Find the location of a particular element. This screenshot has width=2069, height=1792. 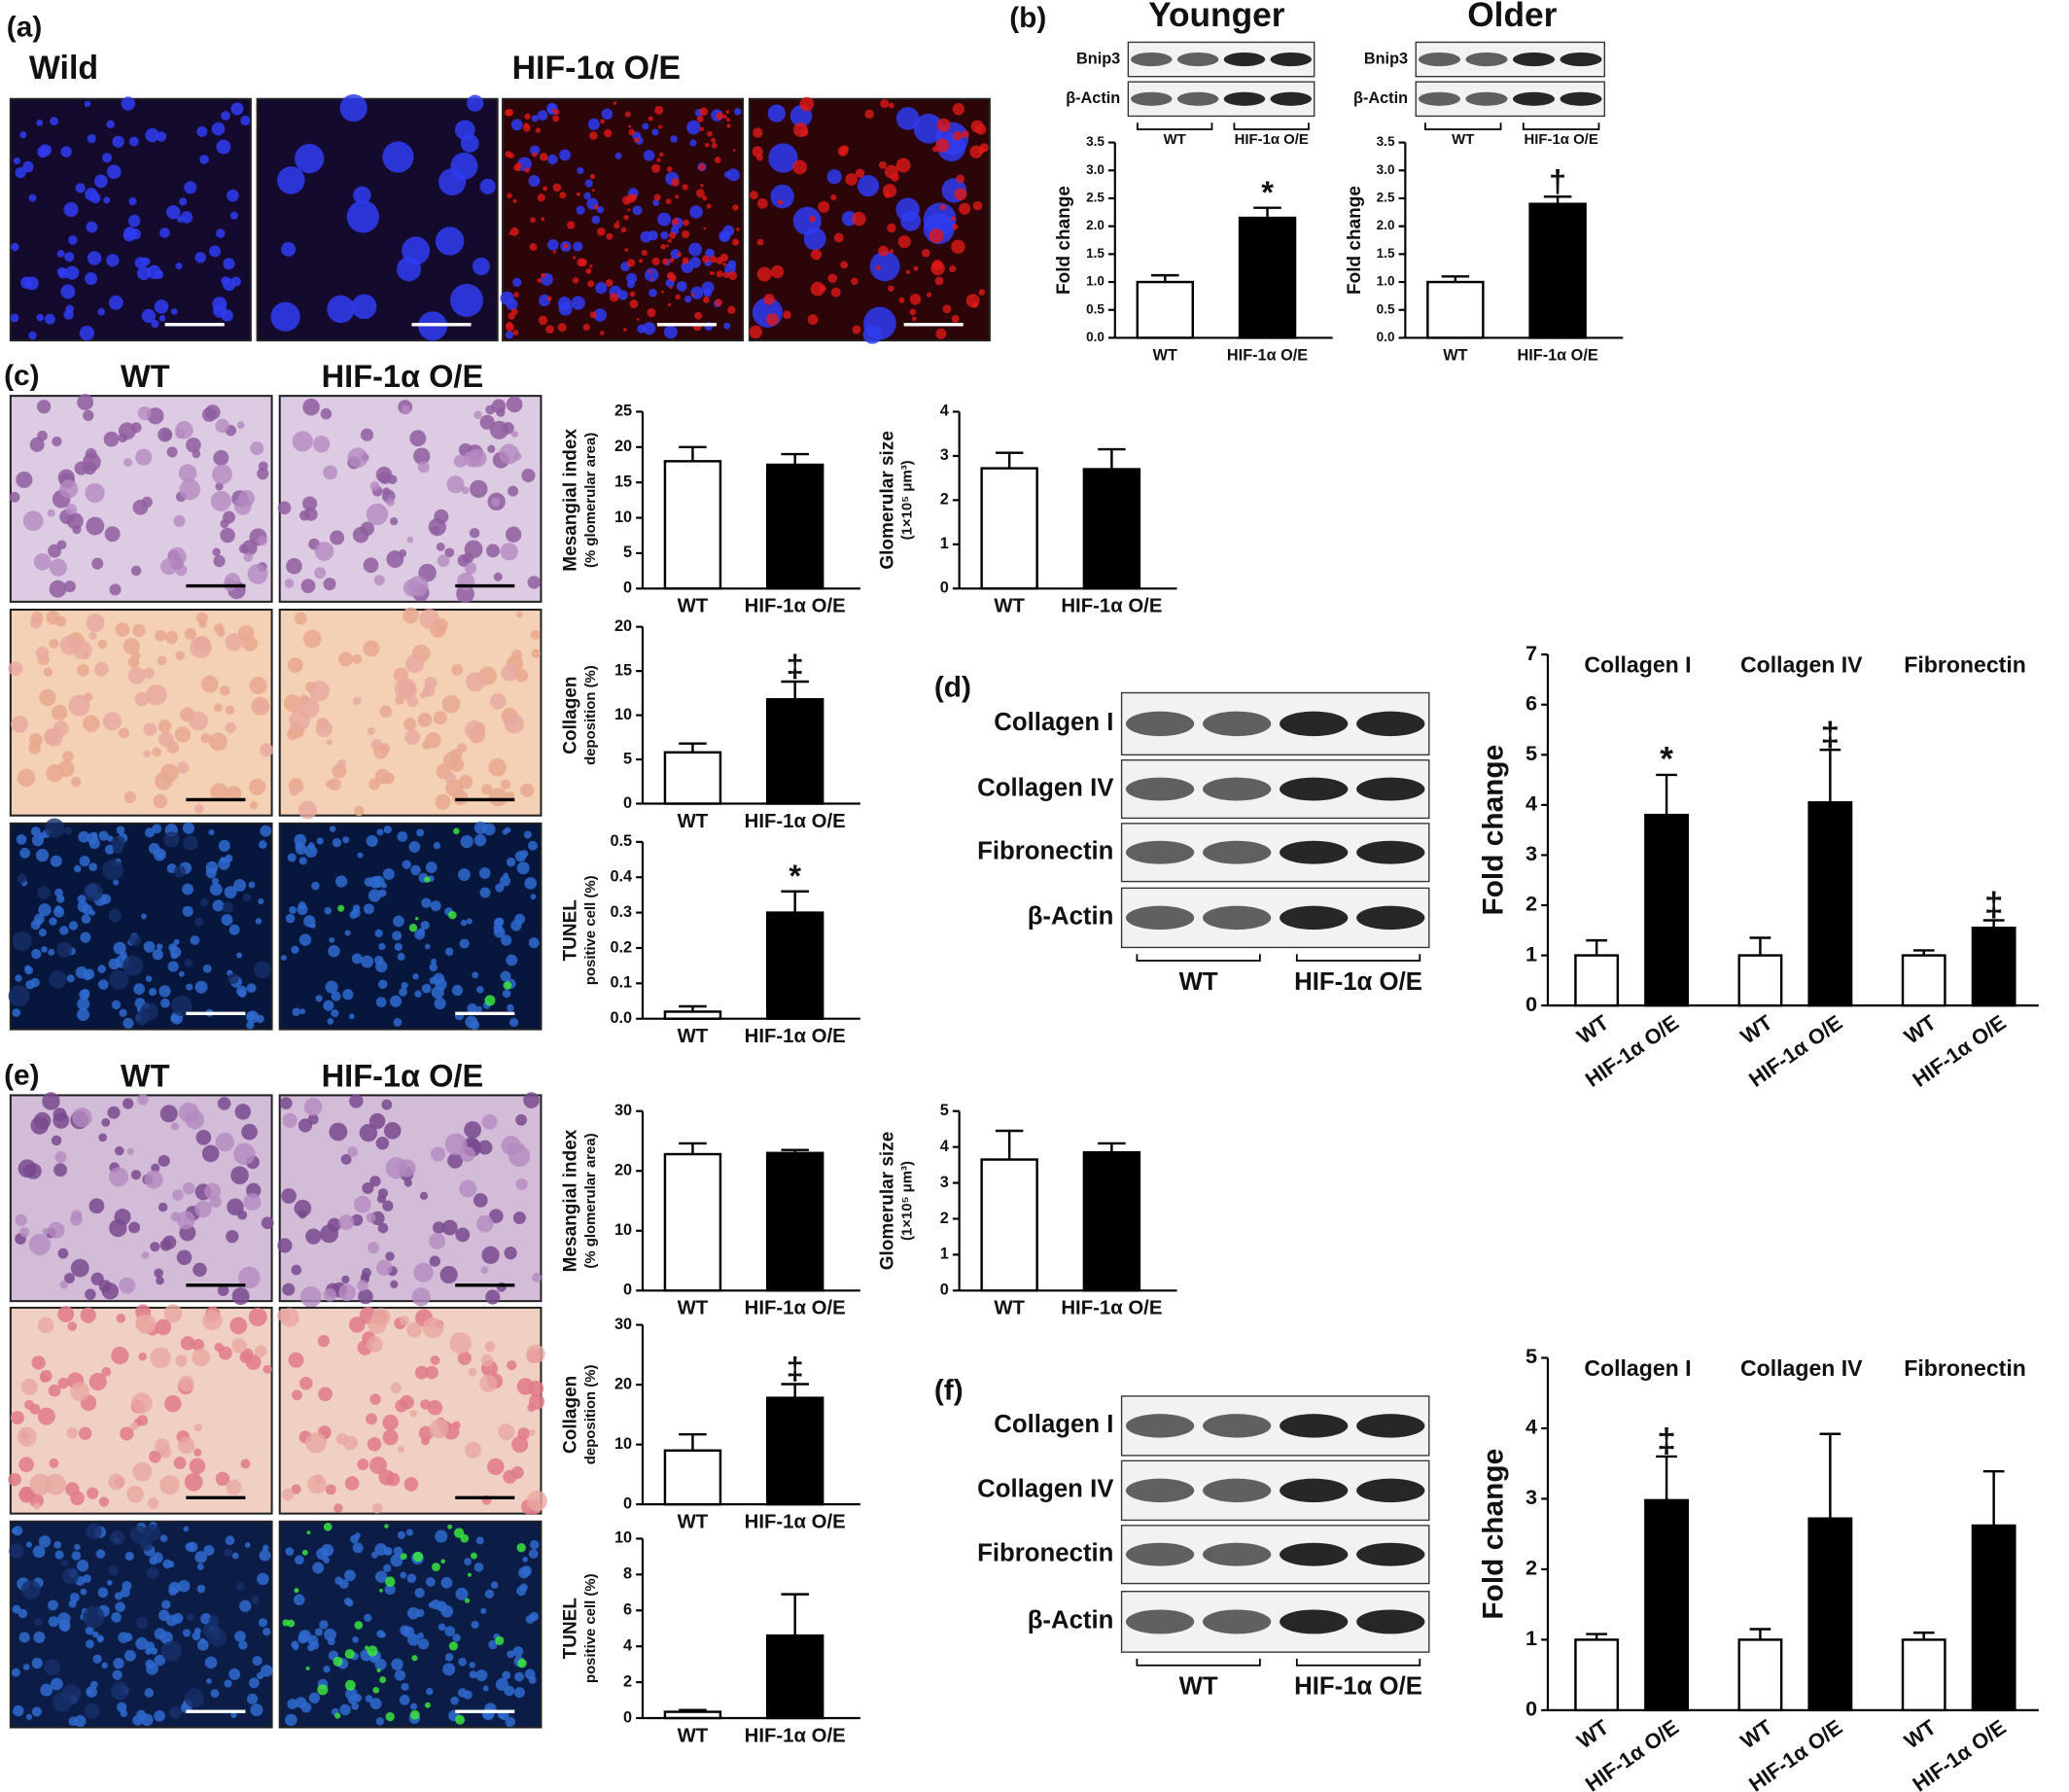

y-axis-label: Collagen is located at coordinates (571, 715).